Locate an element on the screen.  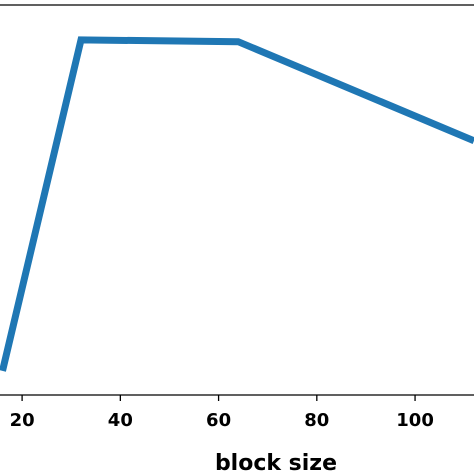
x-axis-label: block size is located at coordinates (276, 462).